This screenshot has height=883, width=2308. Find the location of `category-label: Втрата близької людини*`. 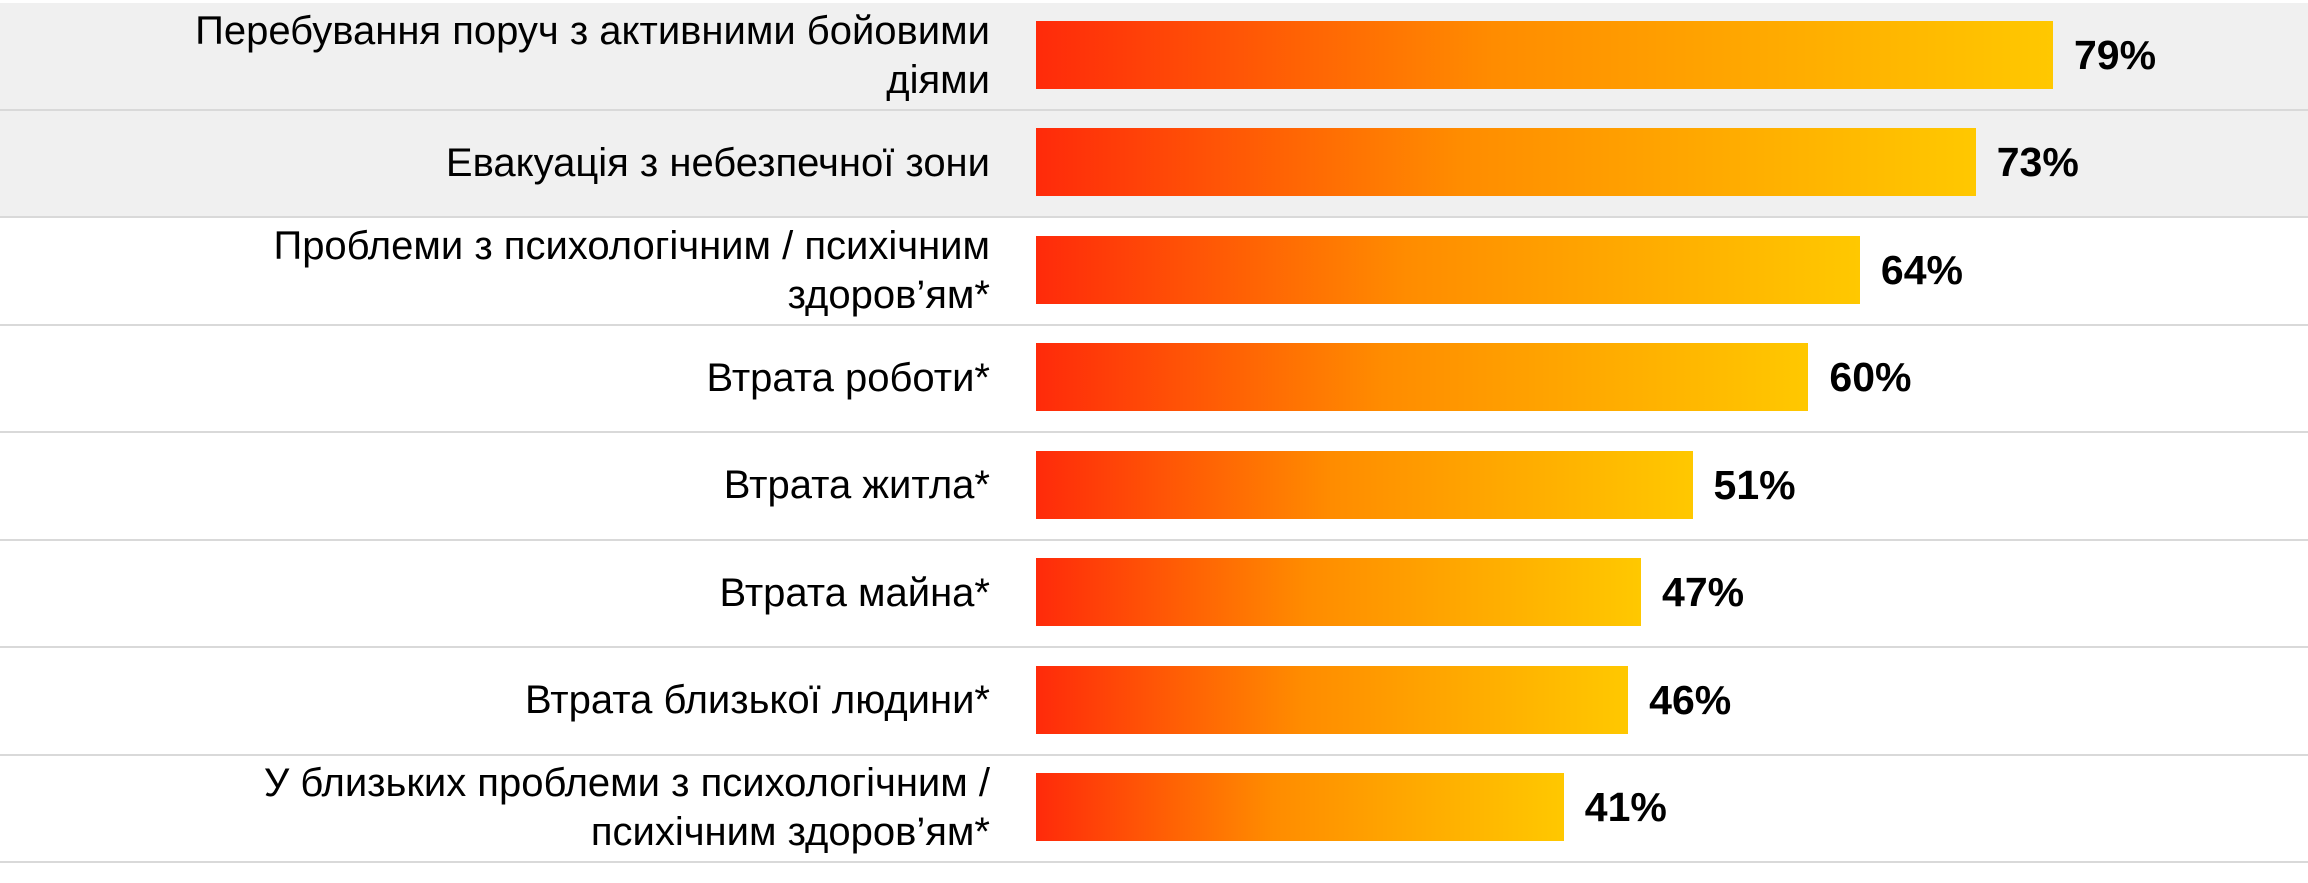

category-label: Втрата близької людини* is located at coordinates (757, 700).